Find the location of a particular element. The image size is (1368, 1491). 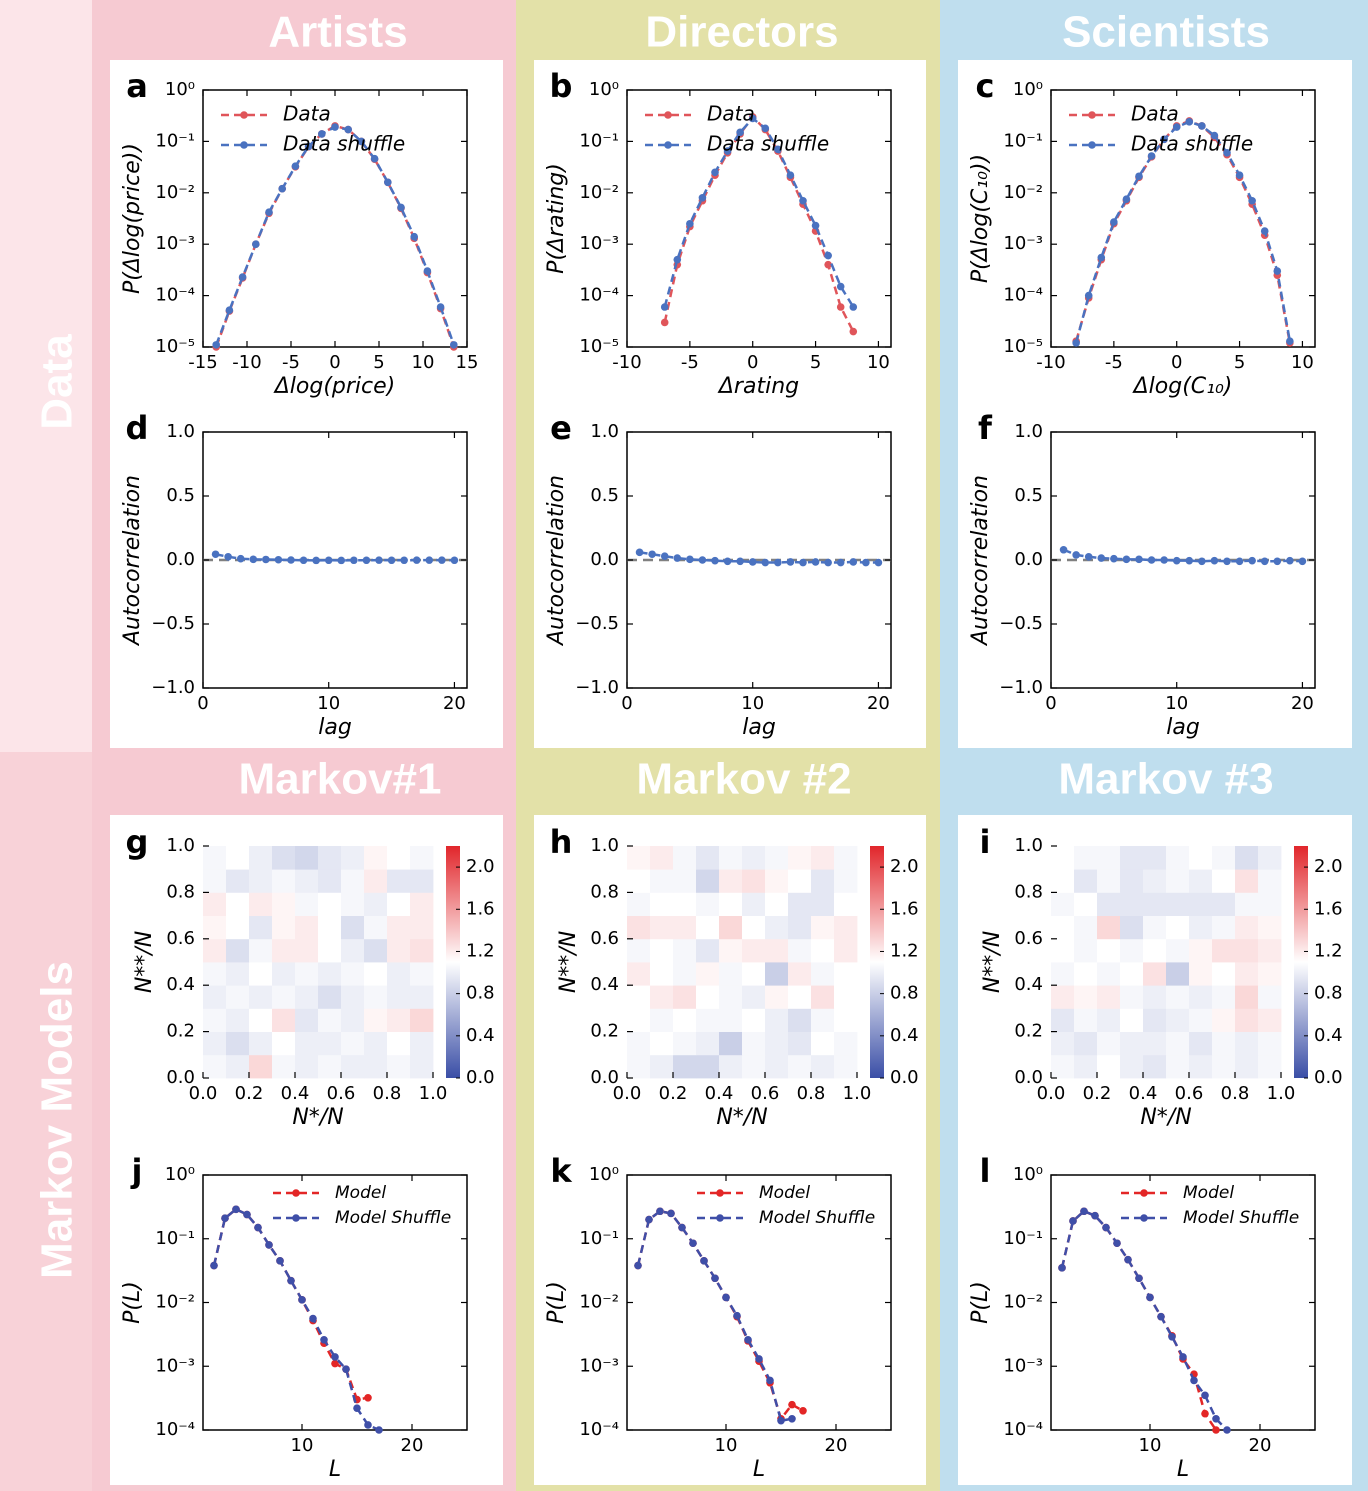

row-header: Data is located at coordinates (57, 382).